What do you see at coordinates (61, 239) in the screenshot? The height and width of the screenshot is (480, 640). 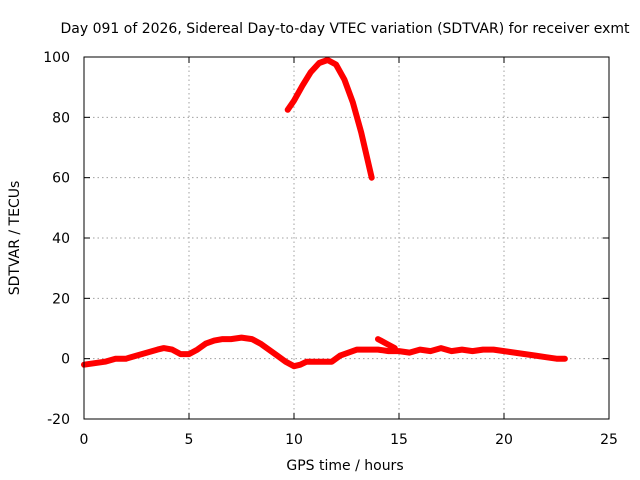 I see `y-tick-label: 40` at bounding box center [61, 239].